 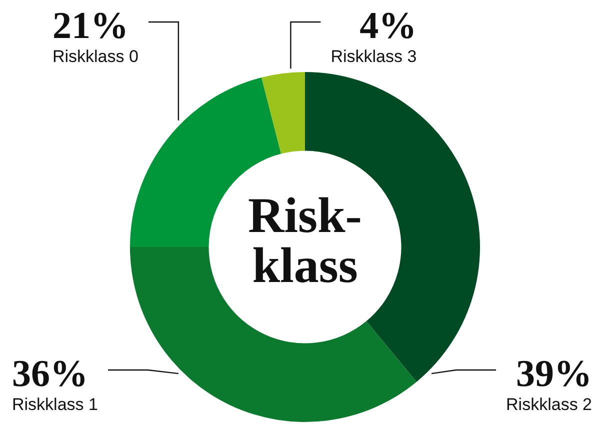 I want to click on data-label: 36%, so click(x=50, y=374).